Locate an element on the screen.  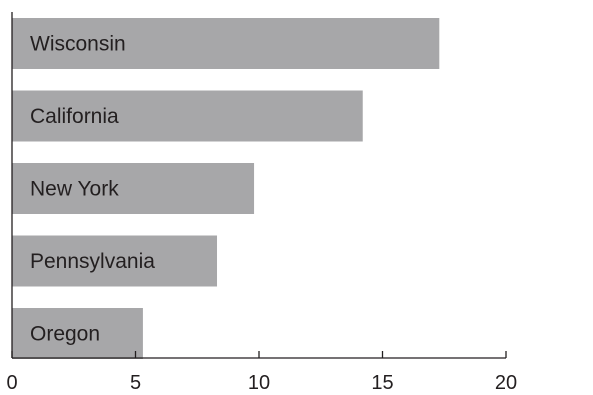
bar-label: Oregon is located at coordinates (65, 334).